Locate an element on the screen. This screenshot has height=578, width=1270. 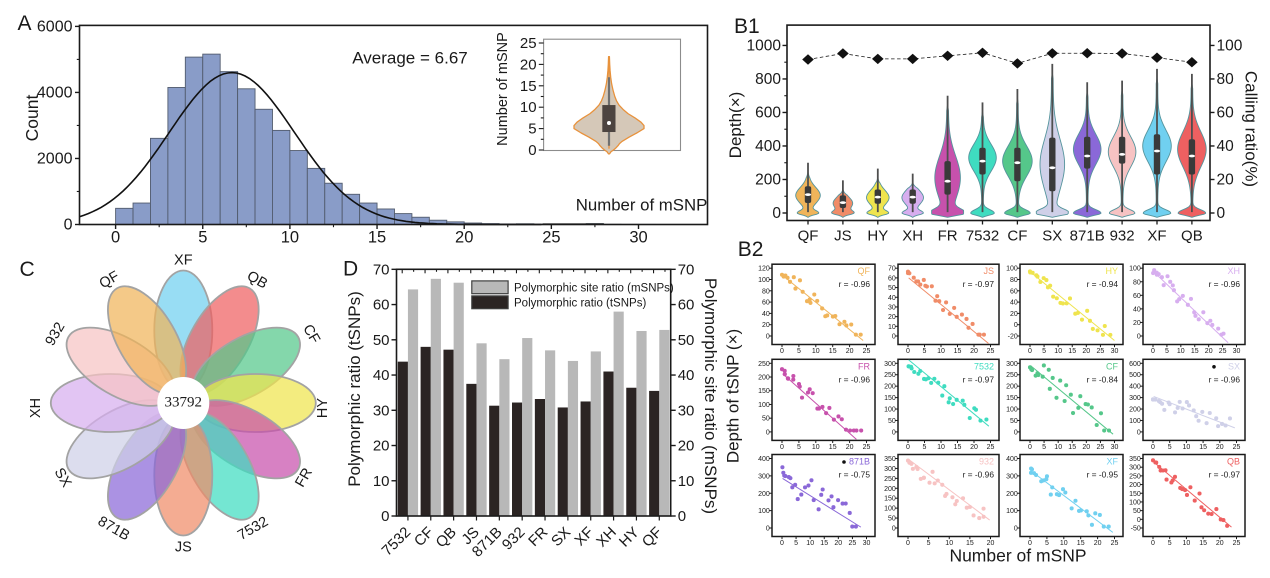
svg-text: r = -0.94 is located at coordinates (1103, 284).